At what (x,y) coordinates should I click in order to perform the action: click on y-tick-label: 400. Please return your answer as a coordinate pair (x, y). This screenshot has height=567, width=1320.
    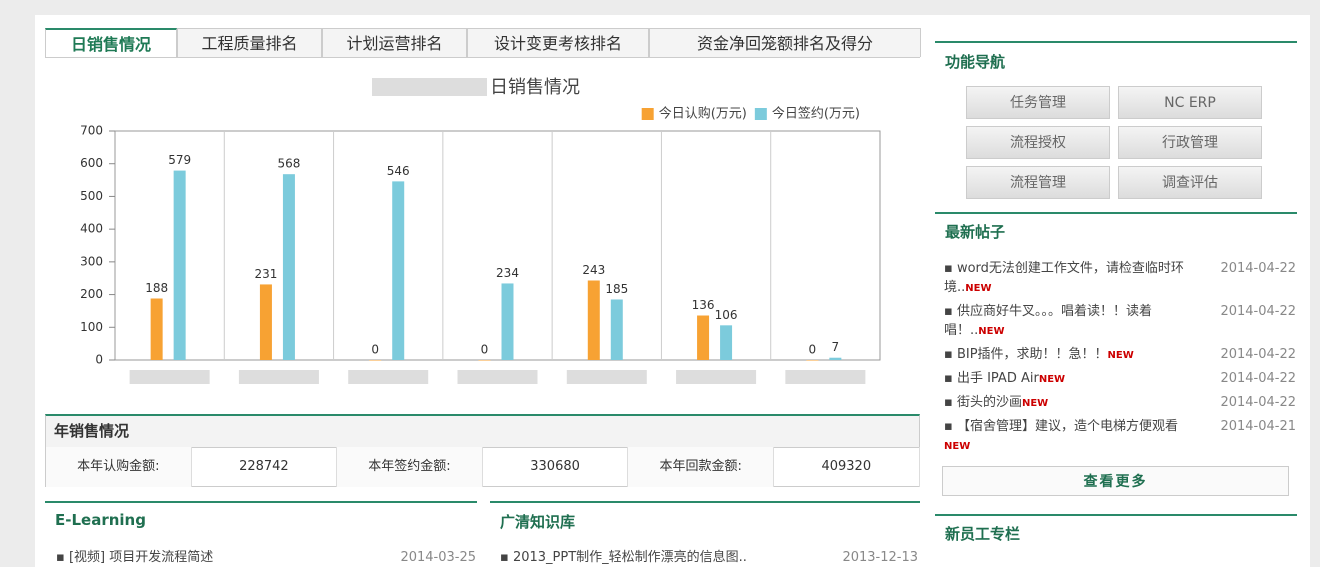
    Looking at the image, I should click on (91, 229).